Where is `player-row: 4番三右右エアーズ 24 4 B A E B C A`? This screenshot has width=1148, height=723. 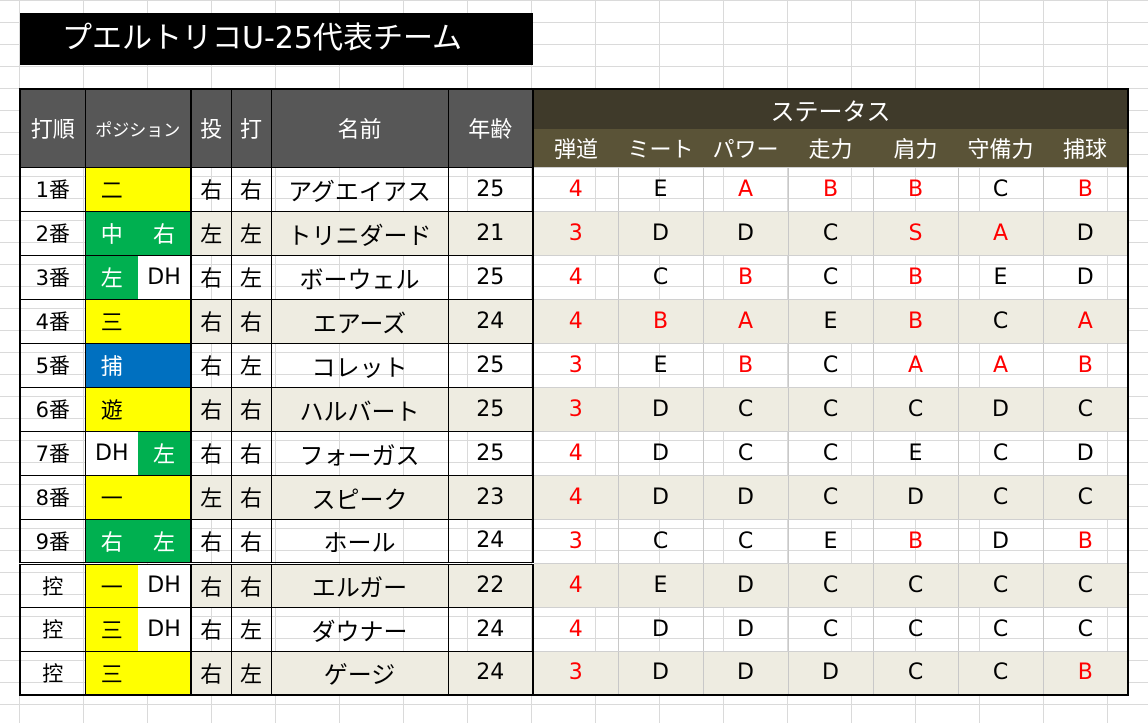
player-row: 4番三右右エアーズ 24 4 B A E B C A is located at coordinates (573, 321).